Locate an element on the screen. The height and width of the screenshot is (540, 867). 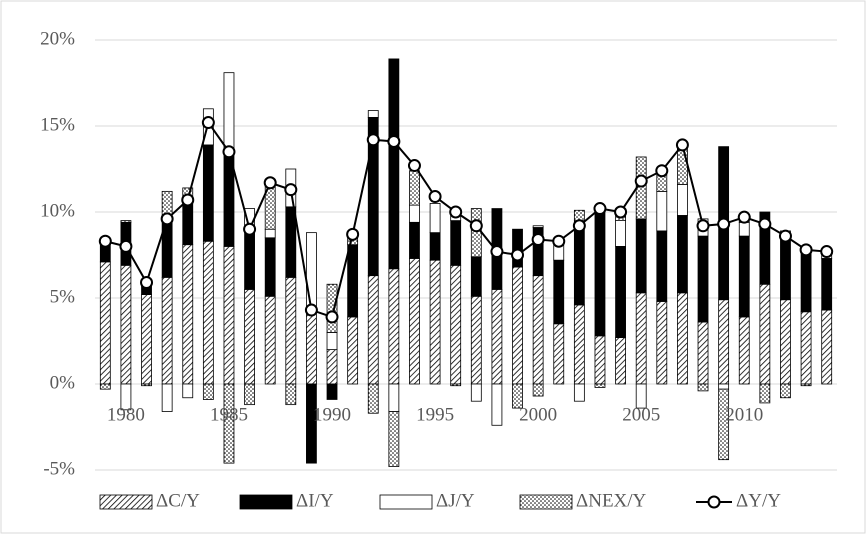
y-tick-label: 5% is located at coordinates (63, 296).